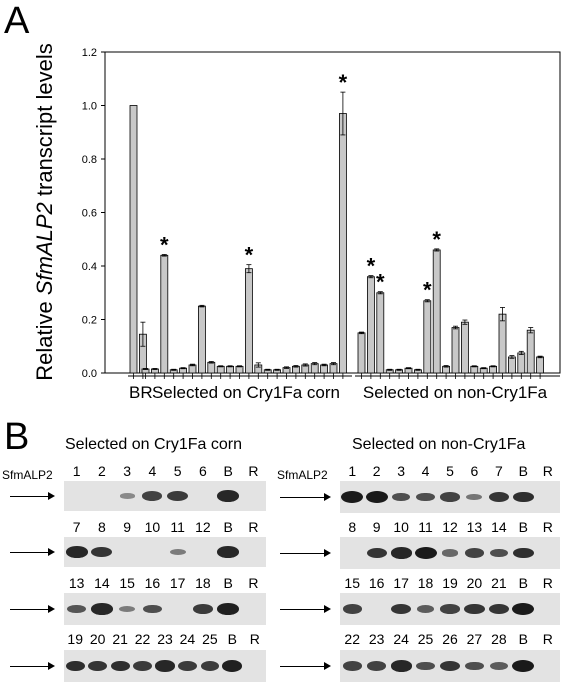 The image size is (565, 685). I want to click on lane-label: 19, so click(450, 583).